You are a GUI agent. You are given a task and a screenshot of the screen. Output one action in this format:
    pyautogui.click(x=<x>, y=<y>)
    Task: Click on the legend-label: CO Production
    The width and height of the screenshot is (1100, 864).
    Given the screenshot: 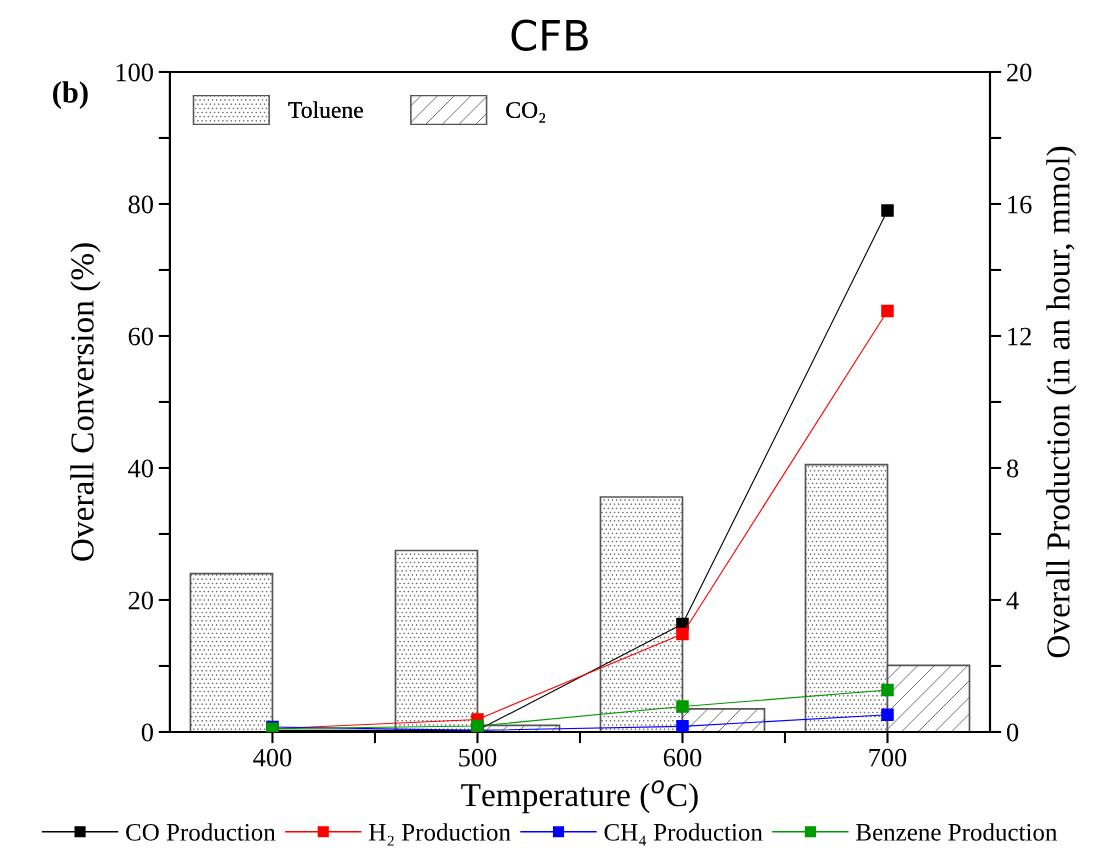 What is the action you would take?
    pyautogui.click(x=201, y=832)
    